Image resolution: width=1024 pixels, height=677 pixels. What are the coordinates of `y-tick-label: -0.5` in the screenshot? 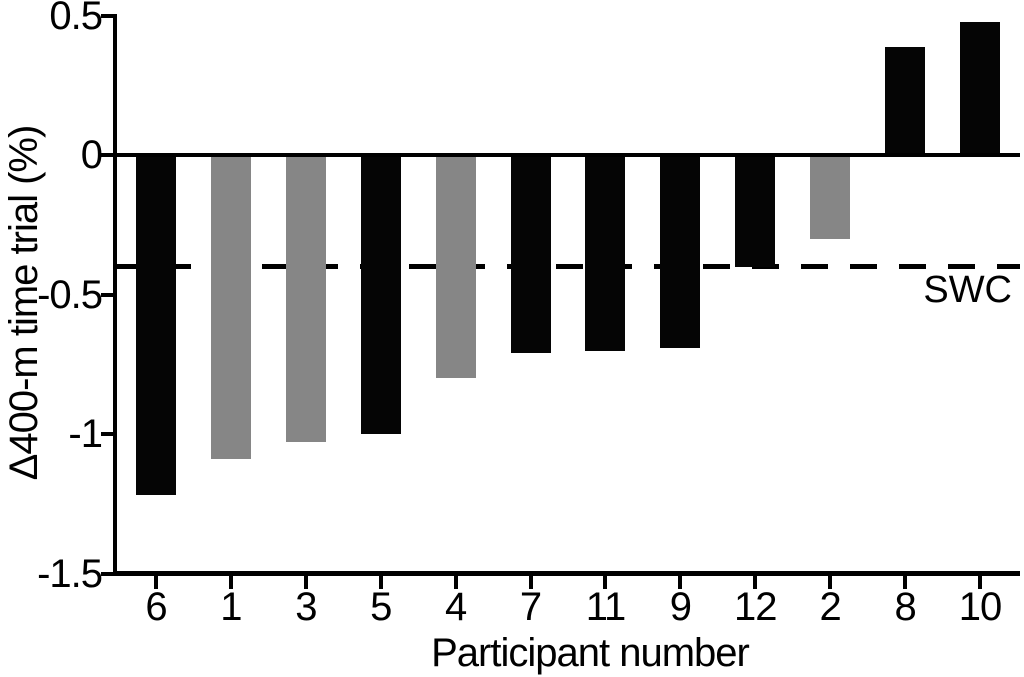 It's located at (70, 294).